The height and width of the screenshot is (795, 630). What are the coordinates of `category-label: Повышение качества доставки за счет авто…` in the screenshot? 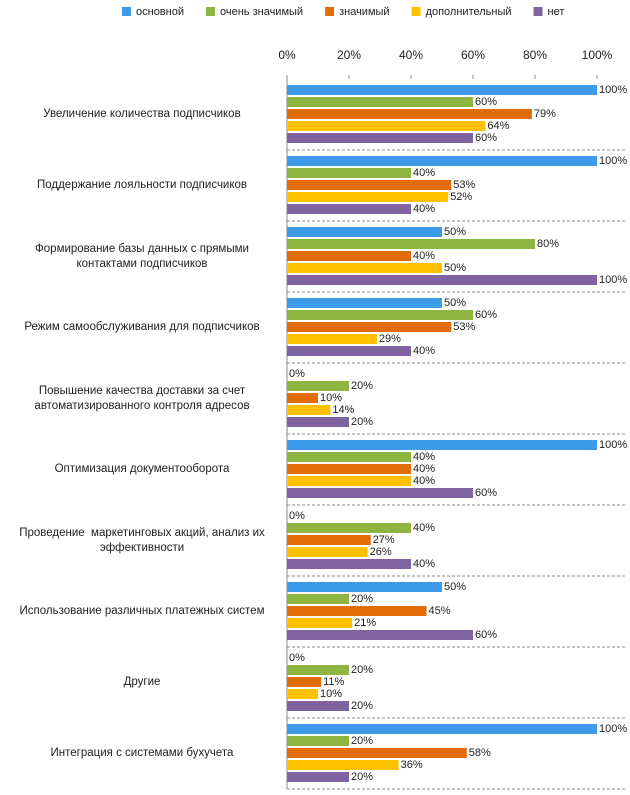 It's located at (142, 398).